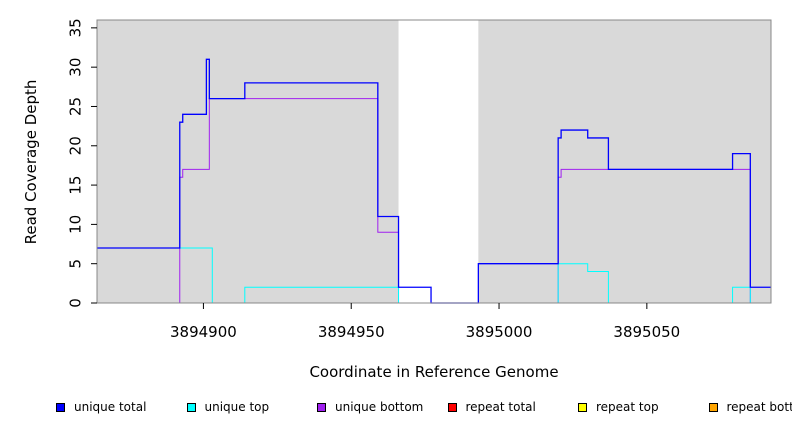 The height and width of the screenshot is (432, 792). I want to click on x-tick-label-3894900: 3894900, so click(203, 332).